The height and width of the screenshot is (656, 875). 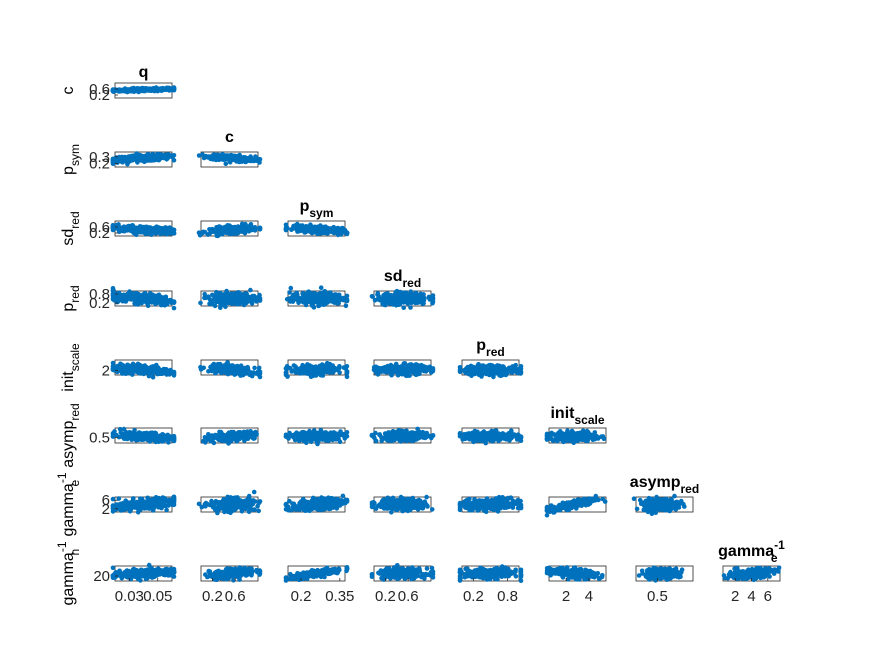 I want to click on panel-sd_red-vs-p_sym, so click(x=316, y=229).